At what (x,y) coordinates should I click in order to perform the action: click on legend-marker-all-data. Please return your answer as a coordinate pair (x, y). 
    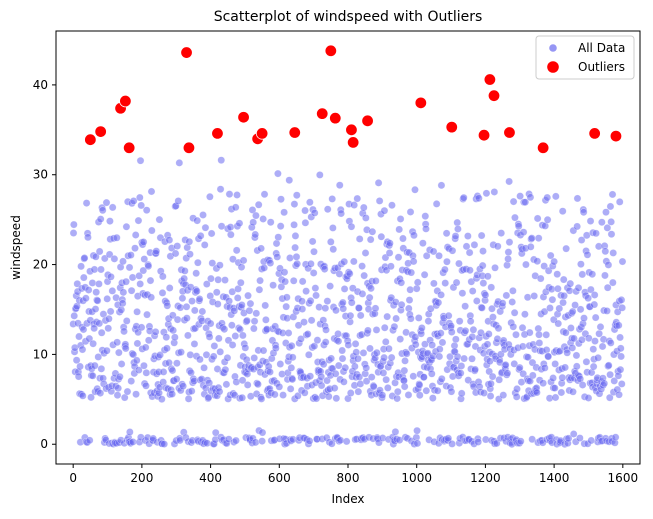
    Looking at the image, I should click on (553, 48).